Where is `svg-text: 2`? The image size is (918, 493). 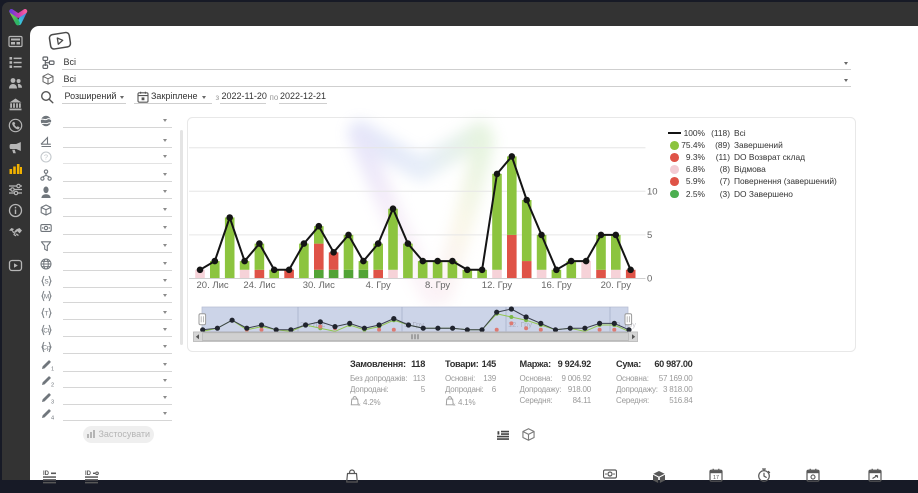 svg-text: 2 is located at coordinates (52, 385).